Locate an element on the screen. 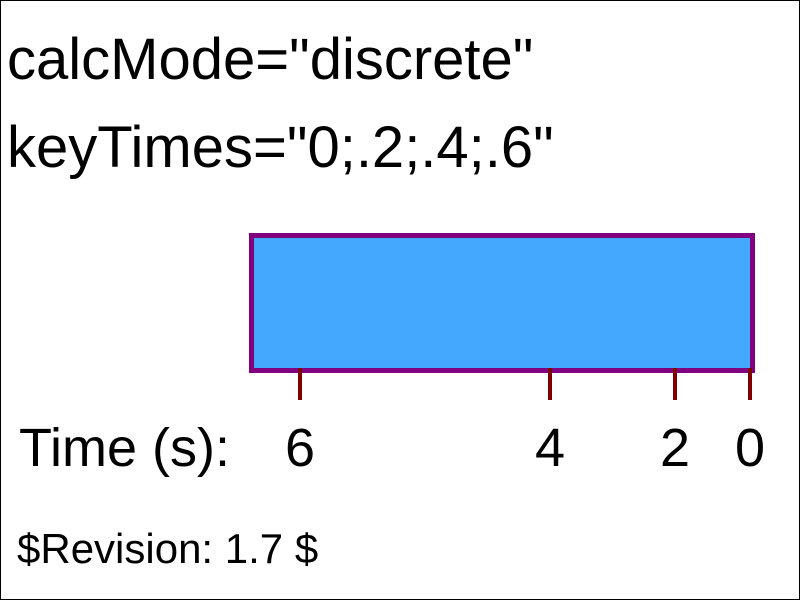  tick-label-0: 0 is located at coordinates (750, 448).